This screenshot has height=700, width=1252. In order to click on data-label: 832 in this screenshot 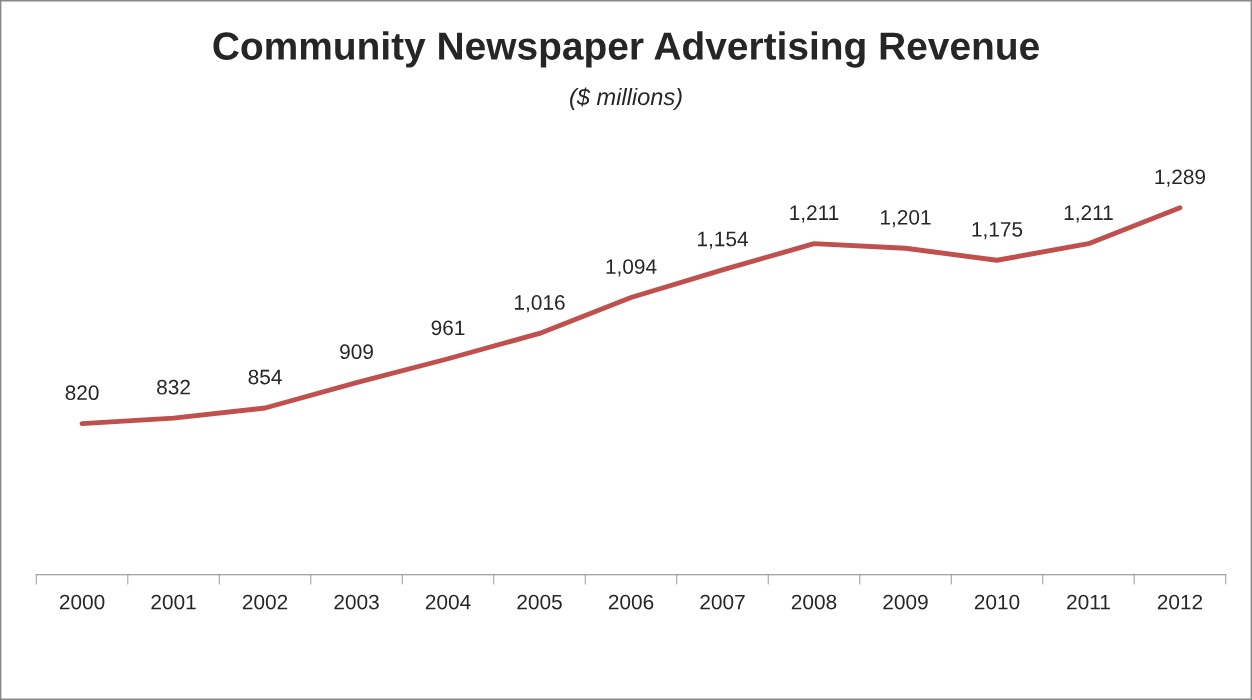, I will do `click(173, 387)`.